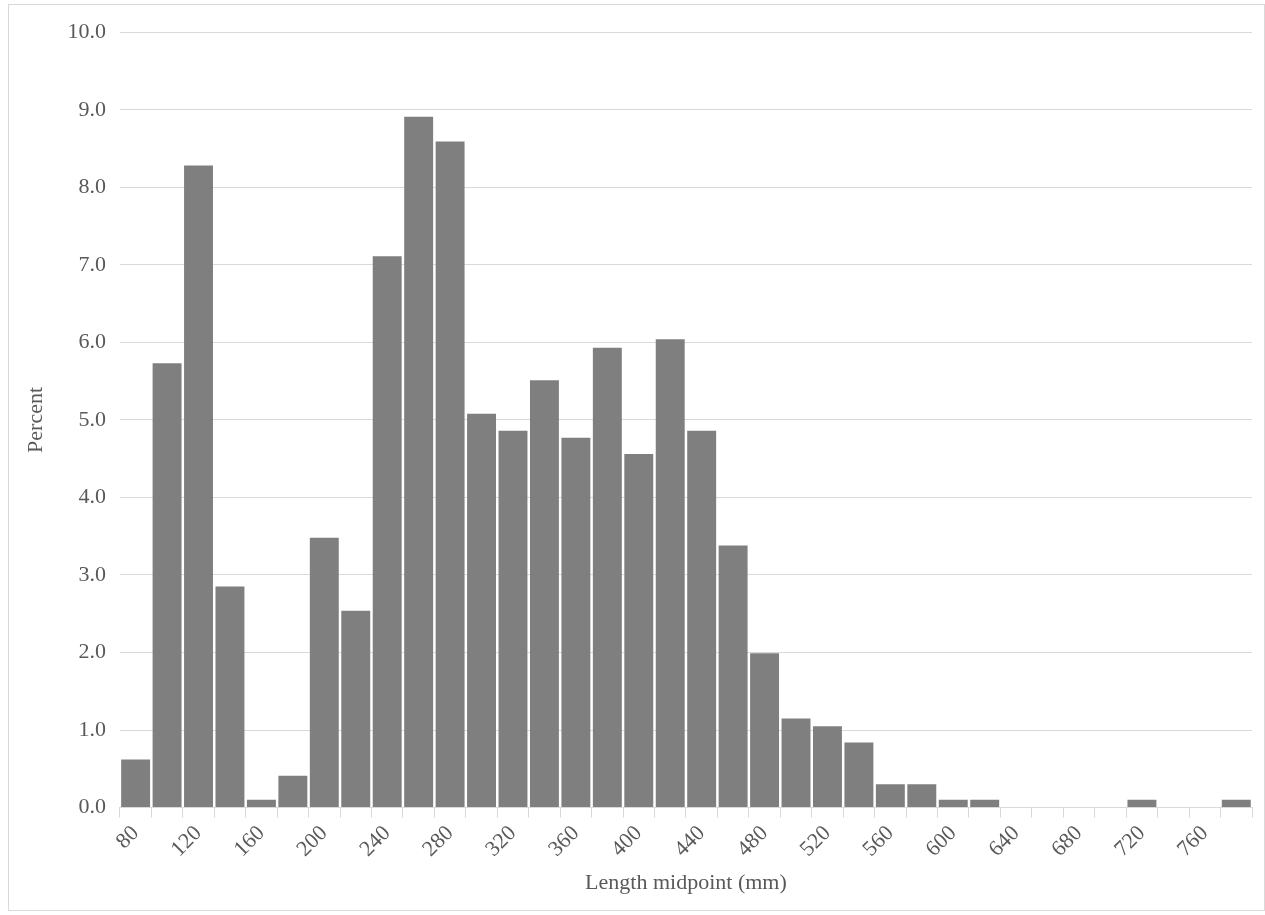 Image resolution: width=1265 pixels, height=915 pixels. Describe the element at coordinates (500, 840) in the screenshot. I see `x-tick-label: 320` at that location.